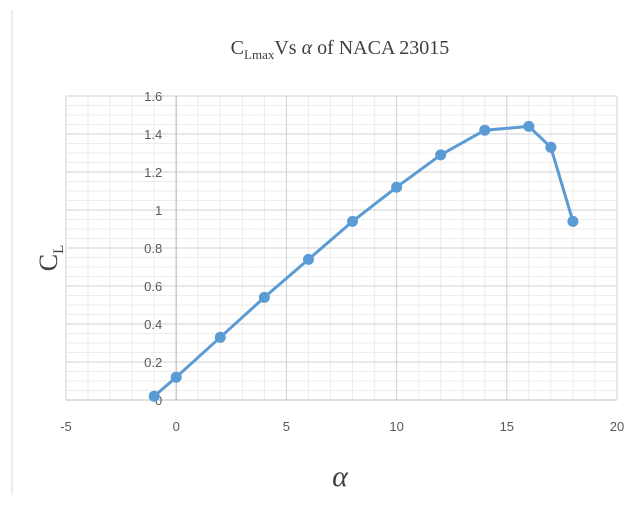 The image size is (642, 505). I want to click on x-axis-title: α, so click(340, 476).